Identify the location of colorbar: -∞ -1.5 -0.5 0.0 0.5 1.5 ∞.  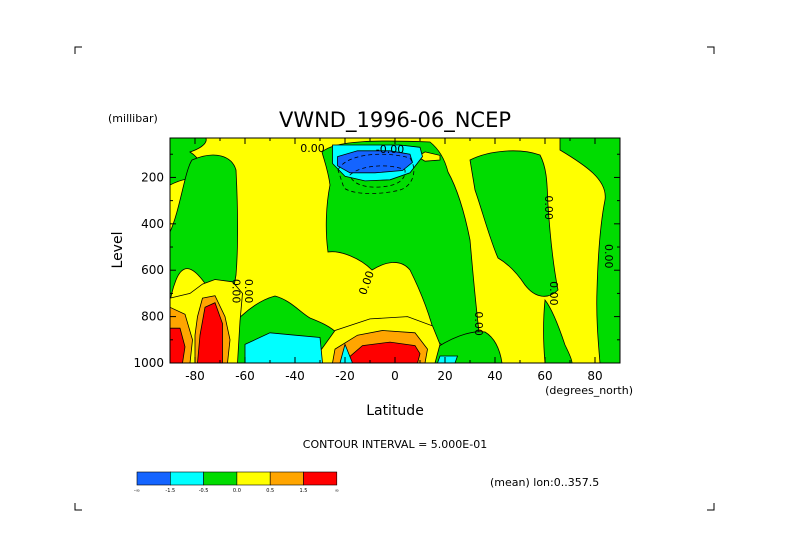
(236, 482).